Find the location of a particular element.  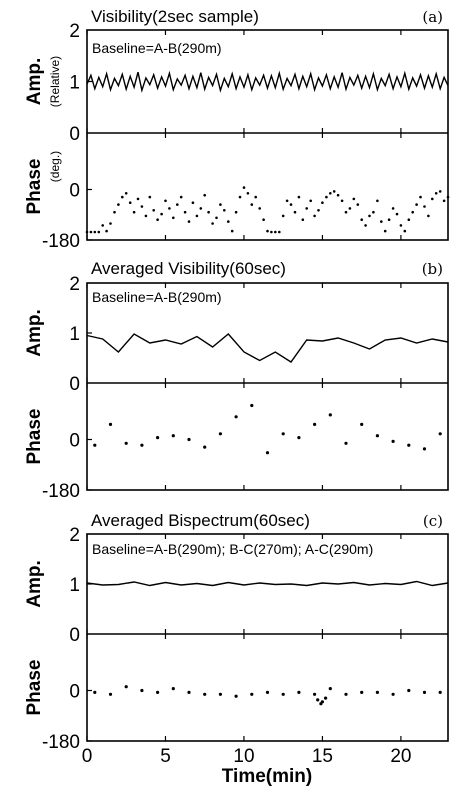

x-axis-label: Time(min) is located at coordinates (267, 776).